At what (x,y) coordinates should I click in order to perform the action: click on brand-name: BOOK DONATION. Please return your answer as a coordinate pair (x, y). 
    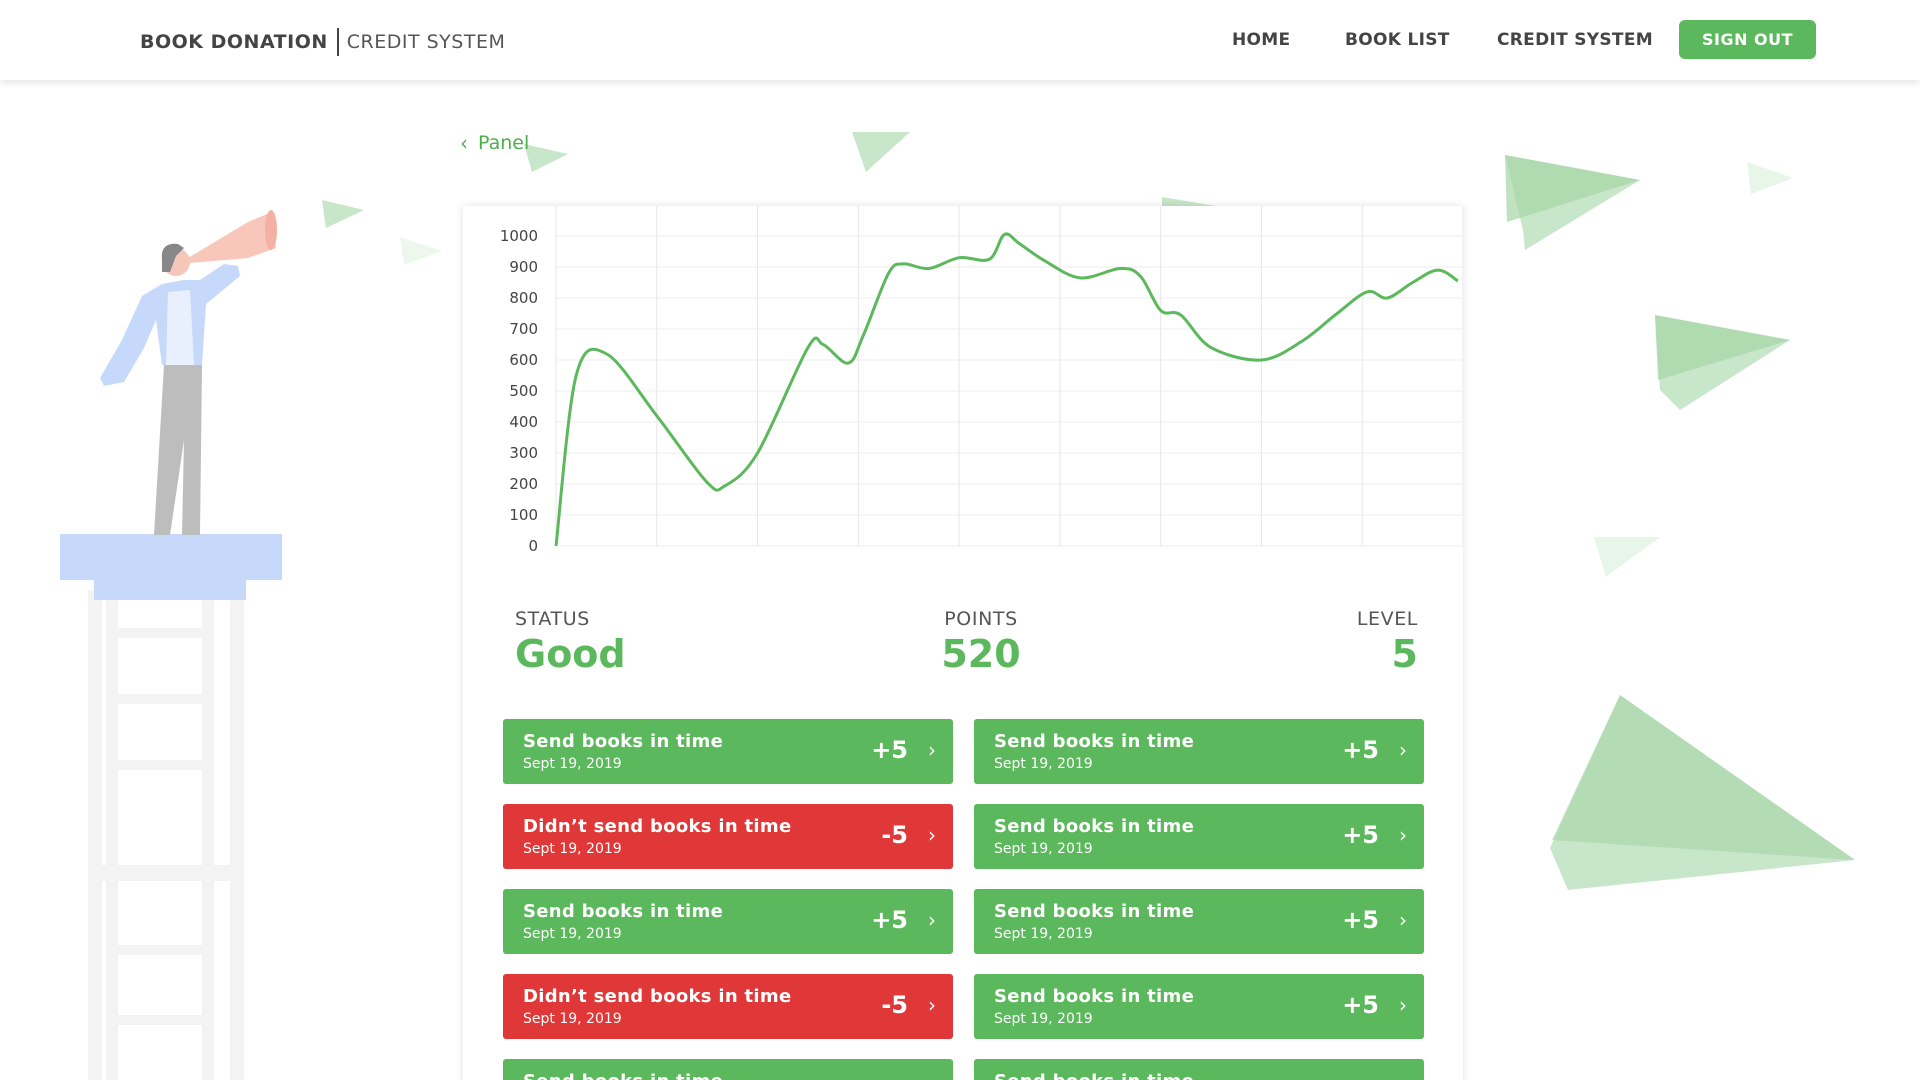
    Looking at the image, I should click on (234, 42).